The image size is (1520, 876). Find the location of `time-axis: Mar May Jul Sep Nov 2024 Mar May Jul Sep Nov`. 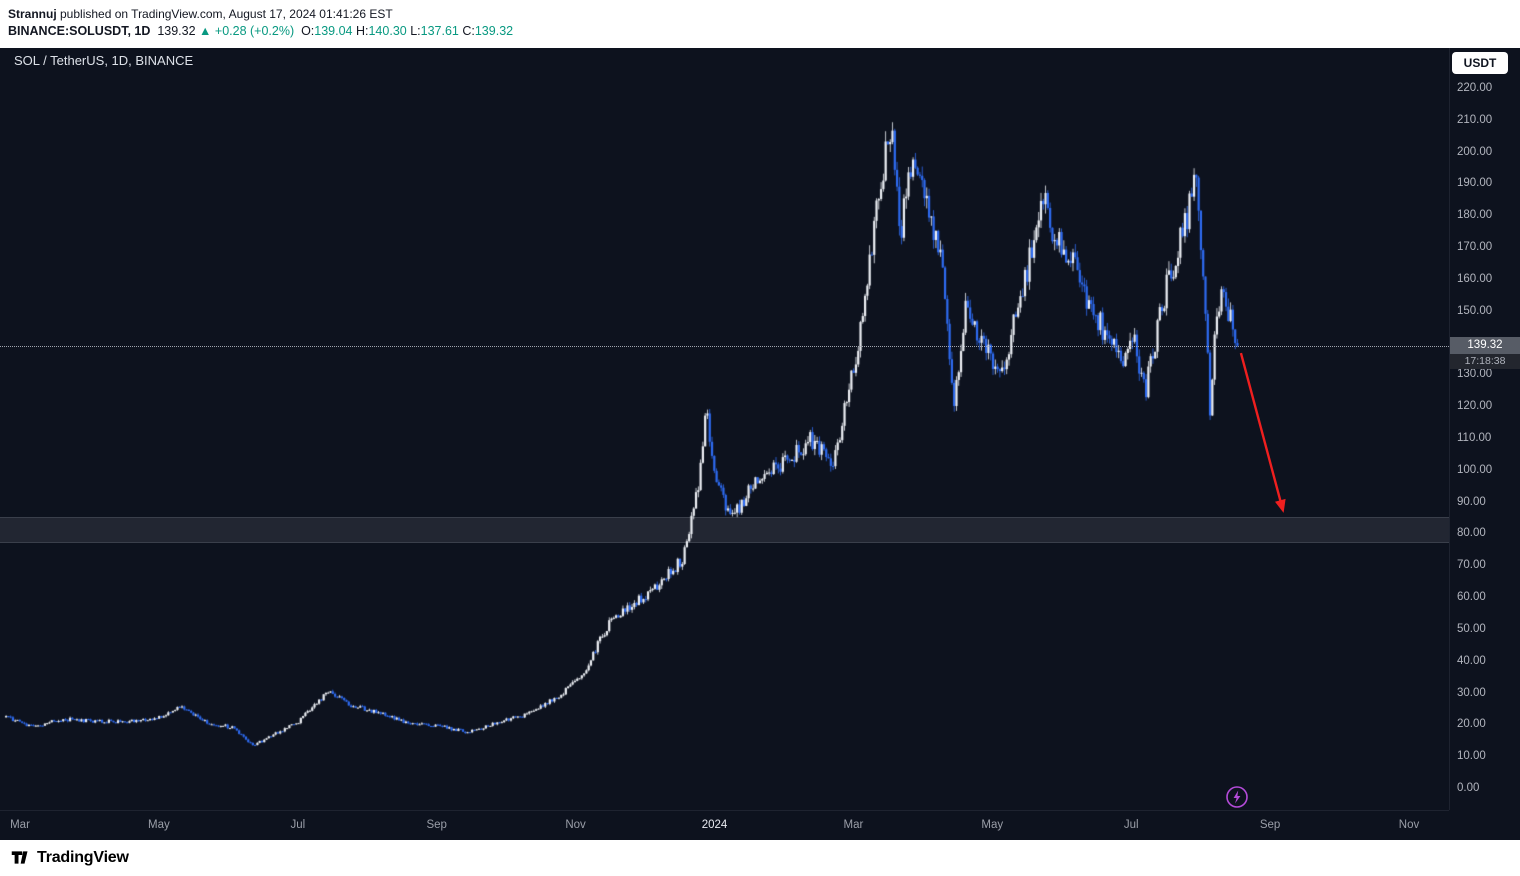

time-axis: Mar May Jul Sep Nov 2024 Mar May Jul Sep Nov is located at coordinates (724, 825).